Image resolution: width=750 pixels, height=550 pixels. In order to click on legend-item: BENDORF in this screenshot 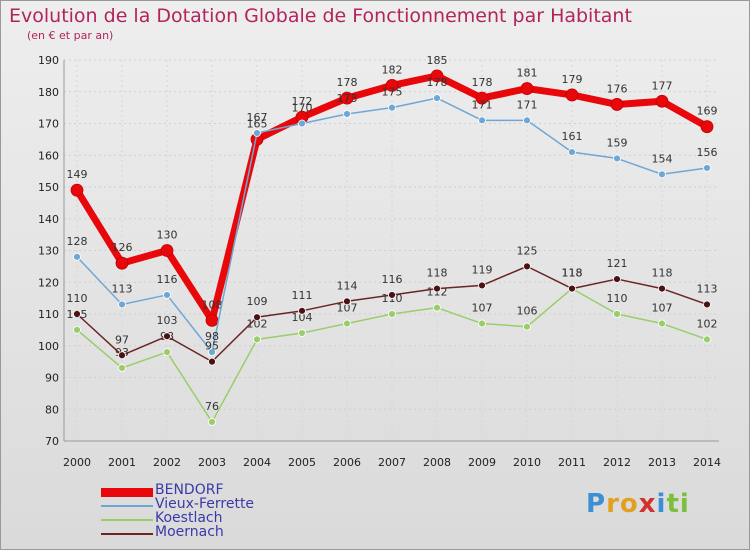, I will do `click(201, 490)`.